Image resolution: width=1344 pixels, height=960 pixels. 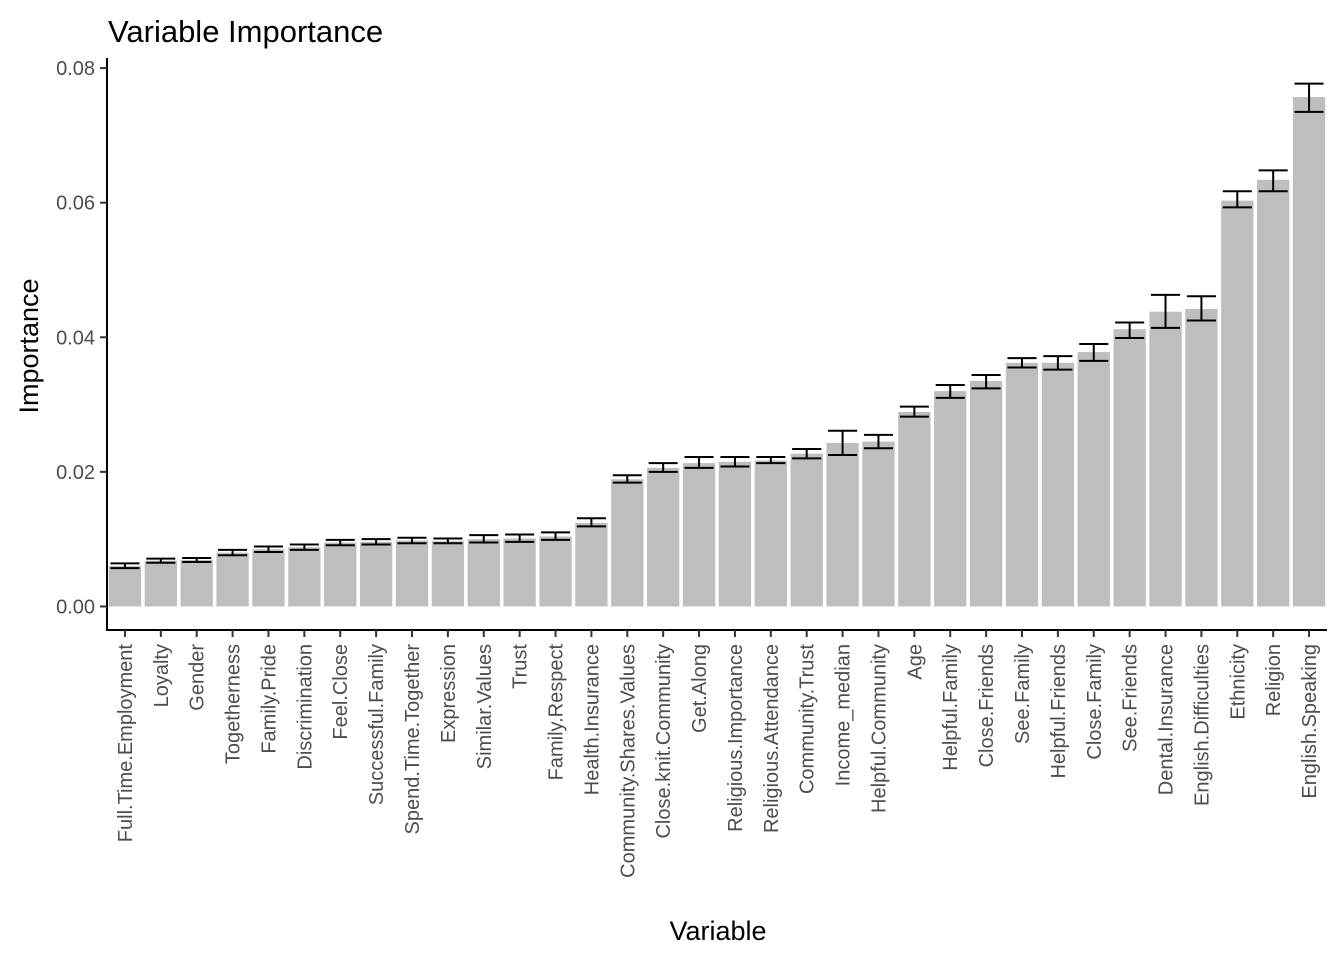 I want to click on bar-gender, so click(x=196, y=583).